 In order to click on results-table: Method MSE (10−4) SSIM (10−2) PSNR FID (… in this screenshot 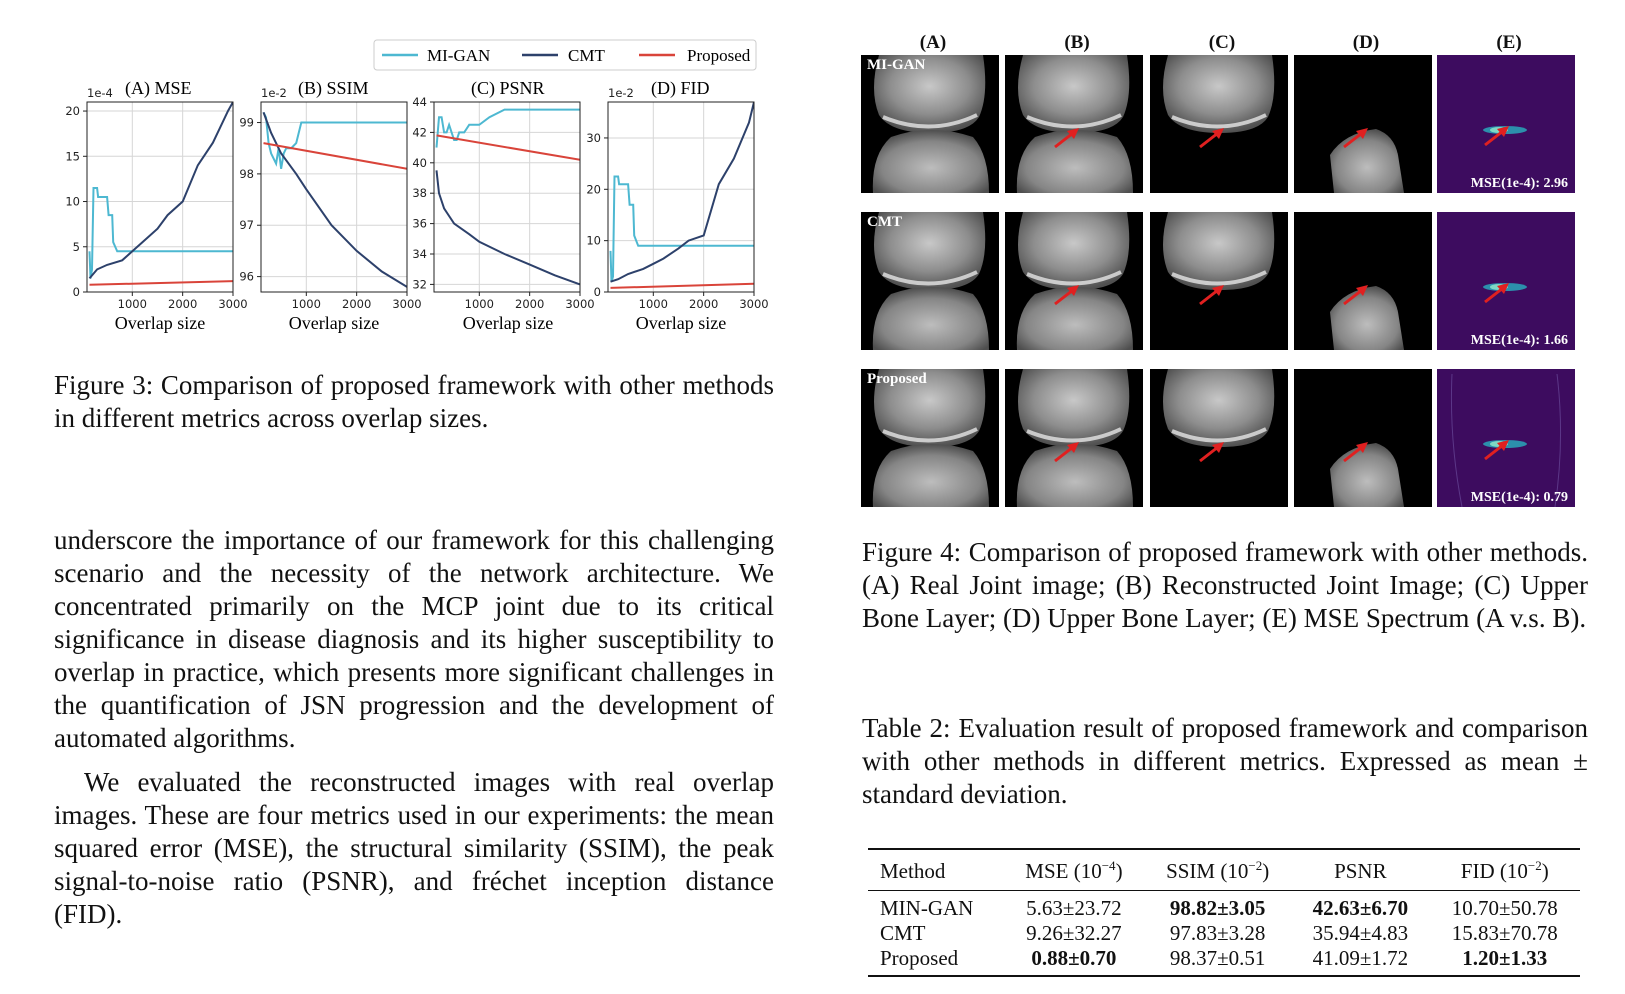, I will do `click(1224, 912)`.